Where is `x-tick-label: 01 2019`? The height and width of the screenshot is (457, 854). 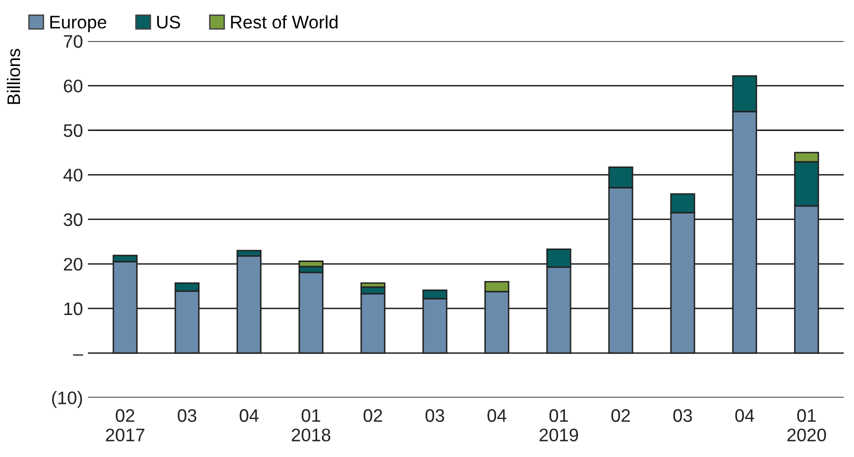
x-tick-label: 01 2019 is located at coordinates (559, 425).